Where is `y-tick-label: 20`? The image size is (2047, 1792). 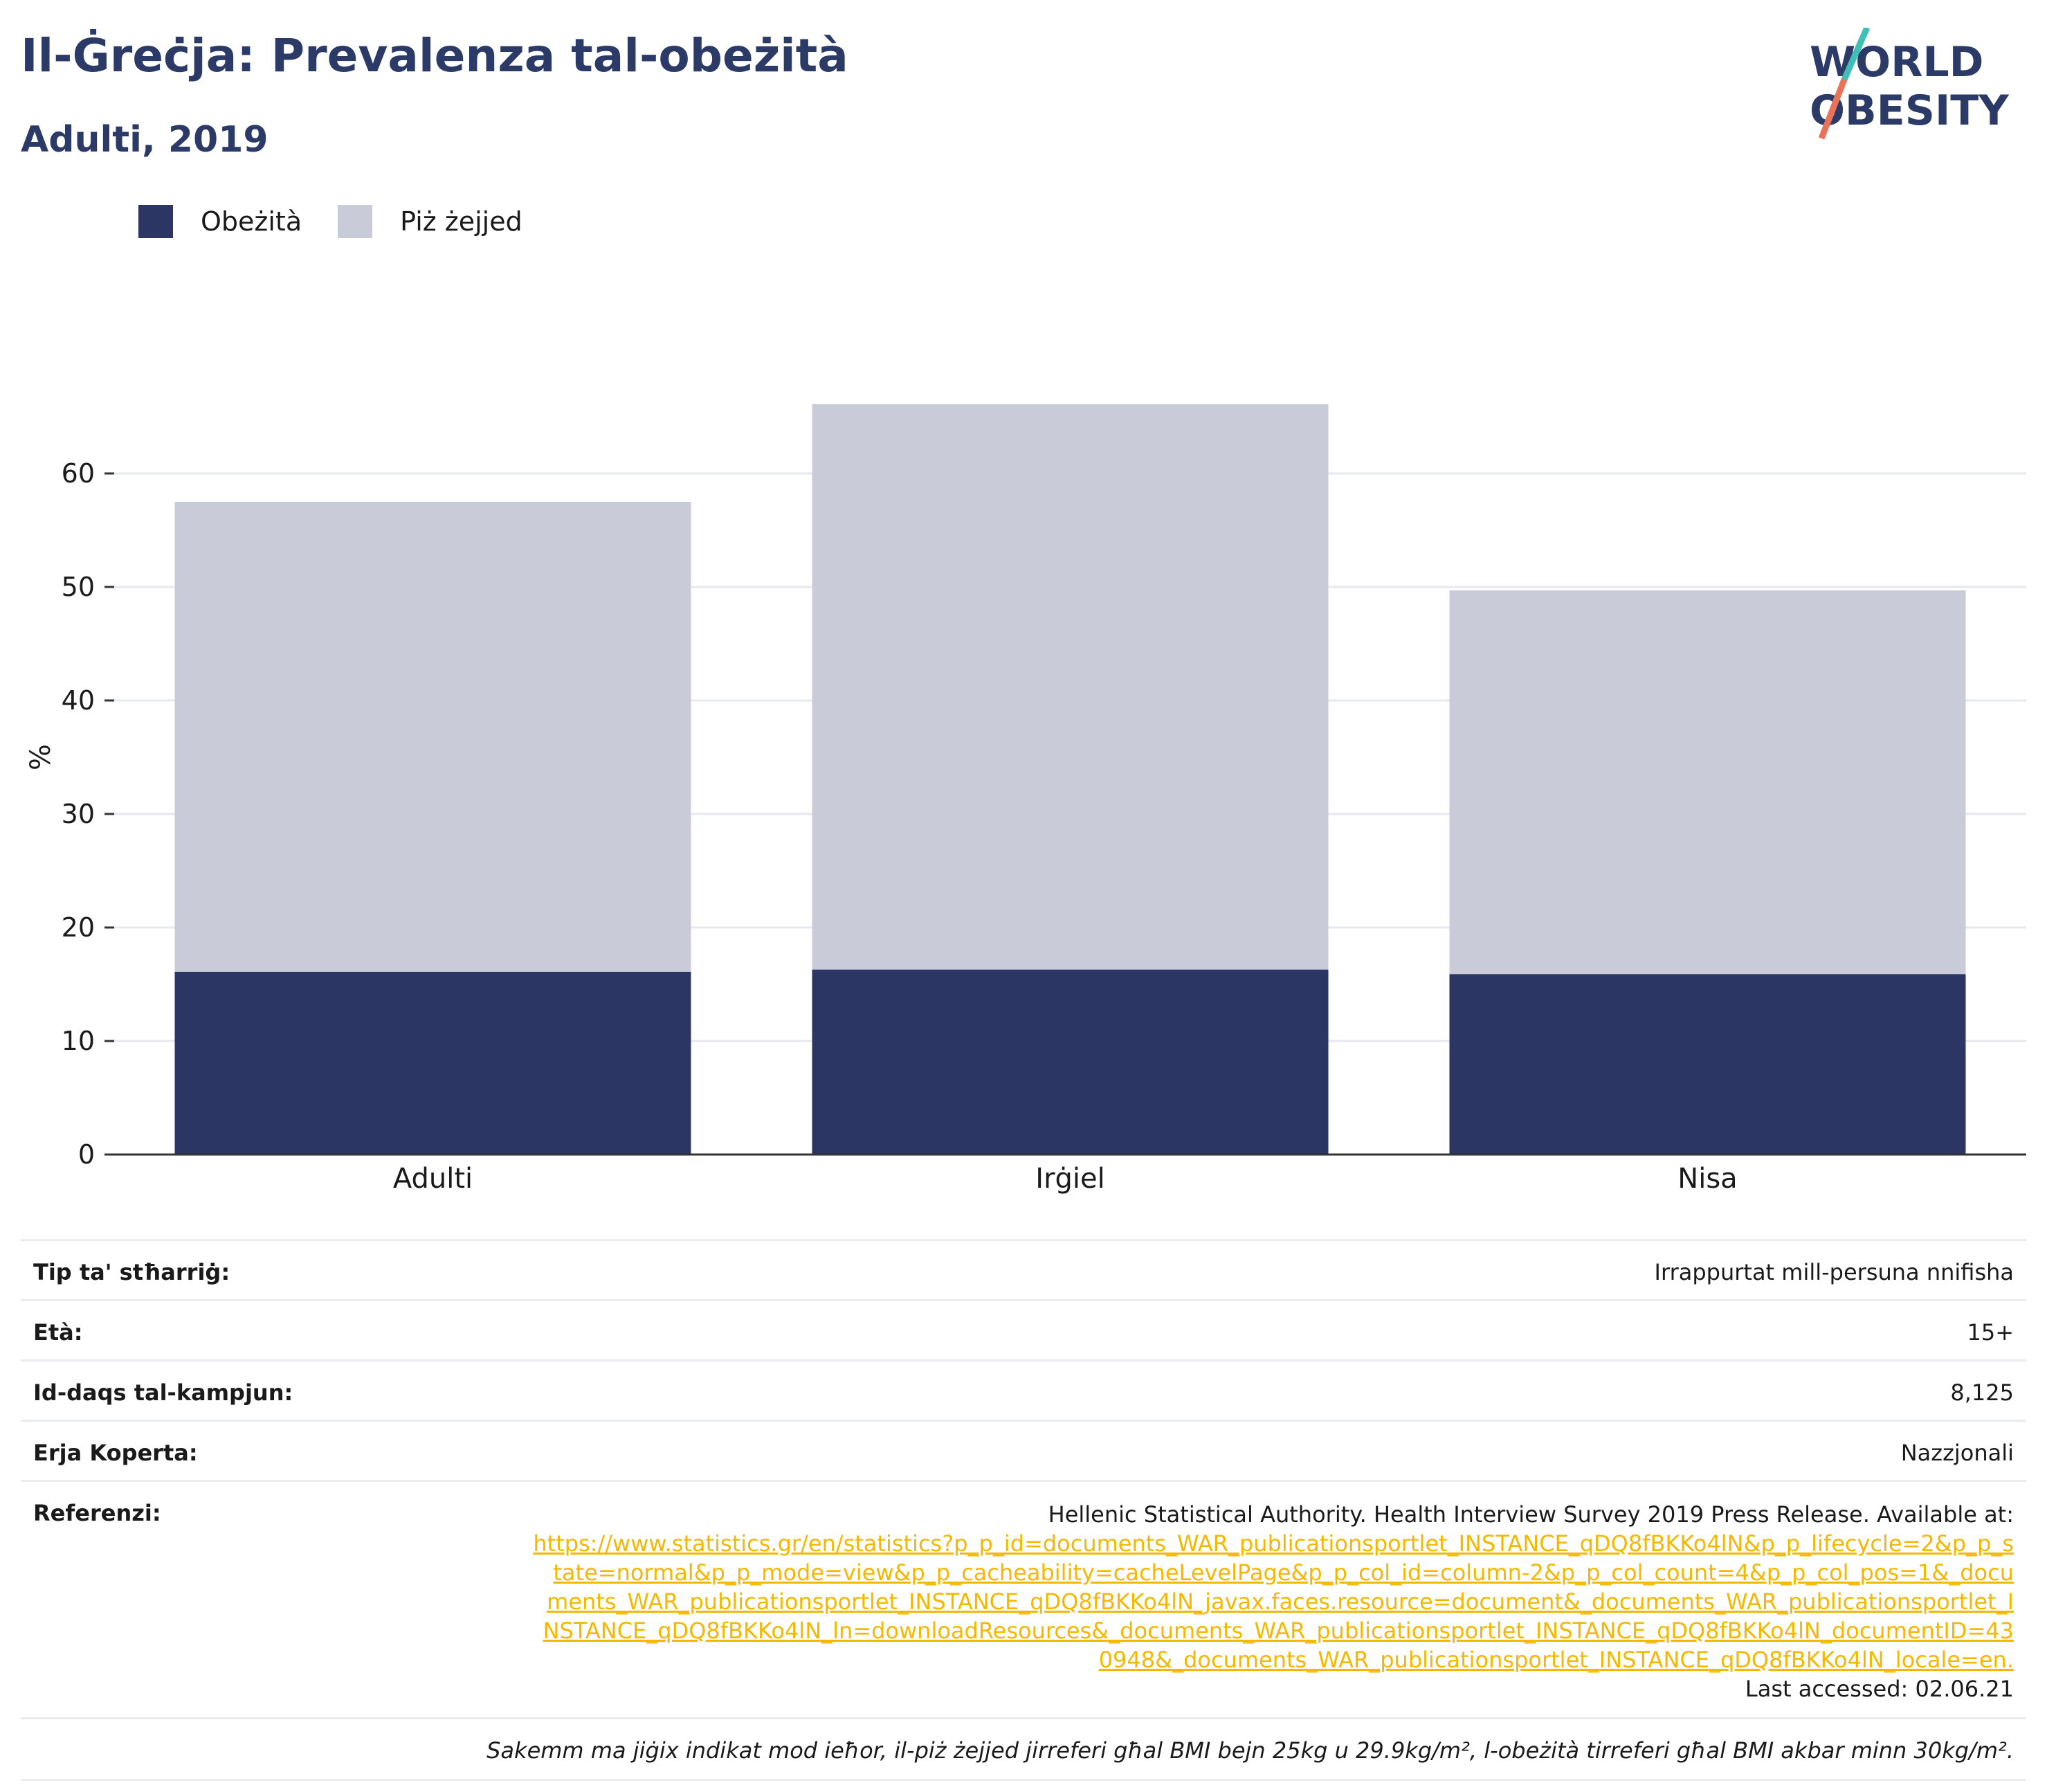
y-tick-label: 20 is located at coordinates (79, 927).